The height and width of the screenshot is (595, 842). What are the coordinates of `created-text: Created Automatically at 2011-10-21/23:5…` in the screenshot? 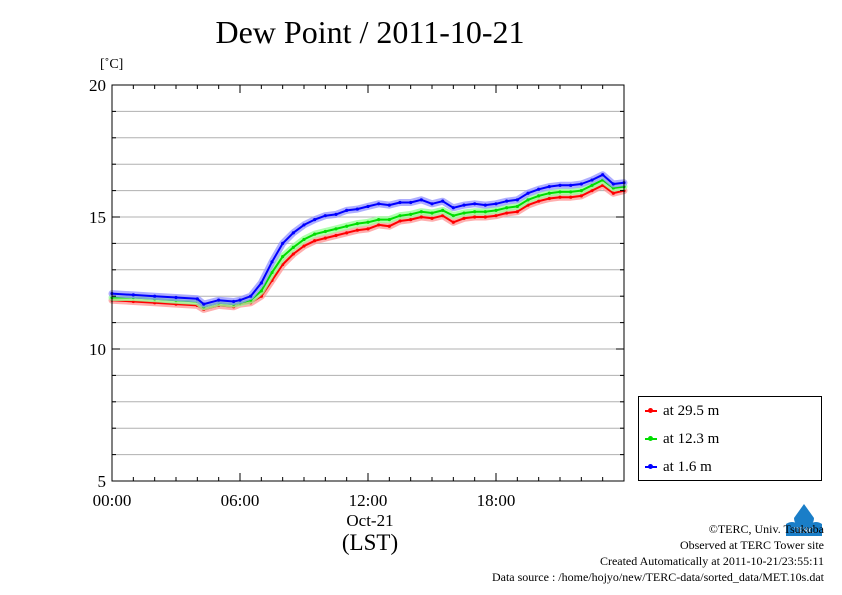 It's located at (711, 561).